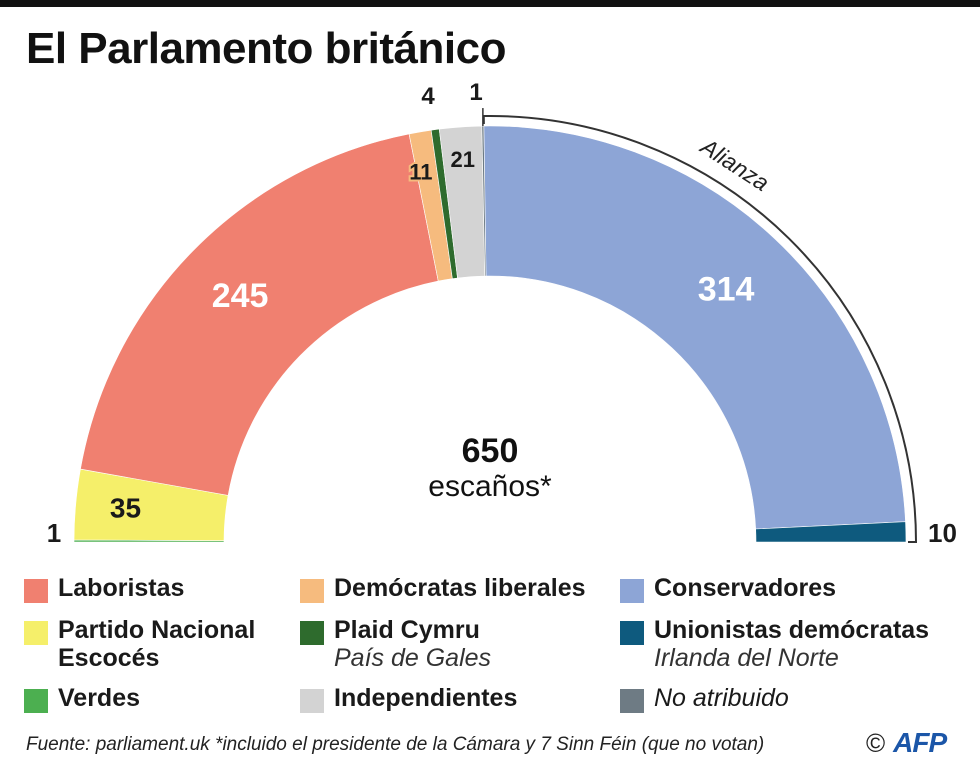  I want to click on legend-label: Plaid Cymru, so click(407, 630).